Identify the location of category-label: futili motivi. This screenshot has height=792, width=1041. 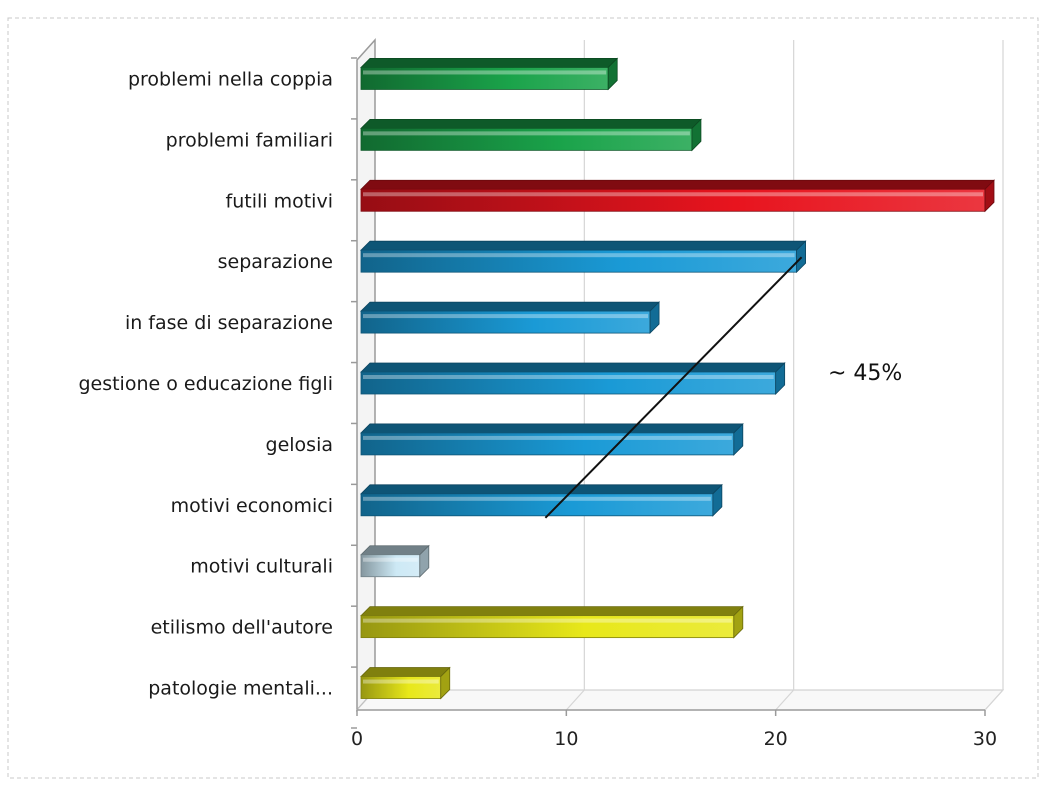
(279, 201).